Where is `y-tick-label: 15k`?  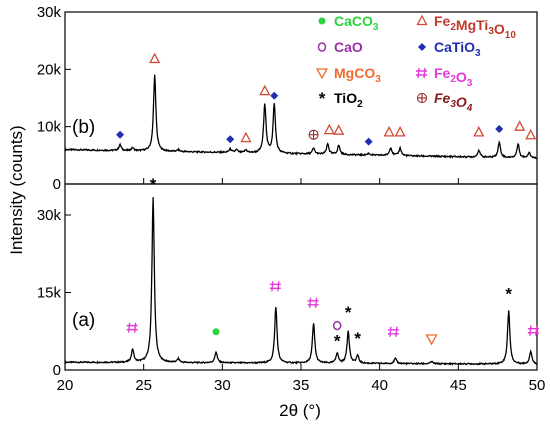 y-tick-label: 15k is located at coordinates (49, 293).